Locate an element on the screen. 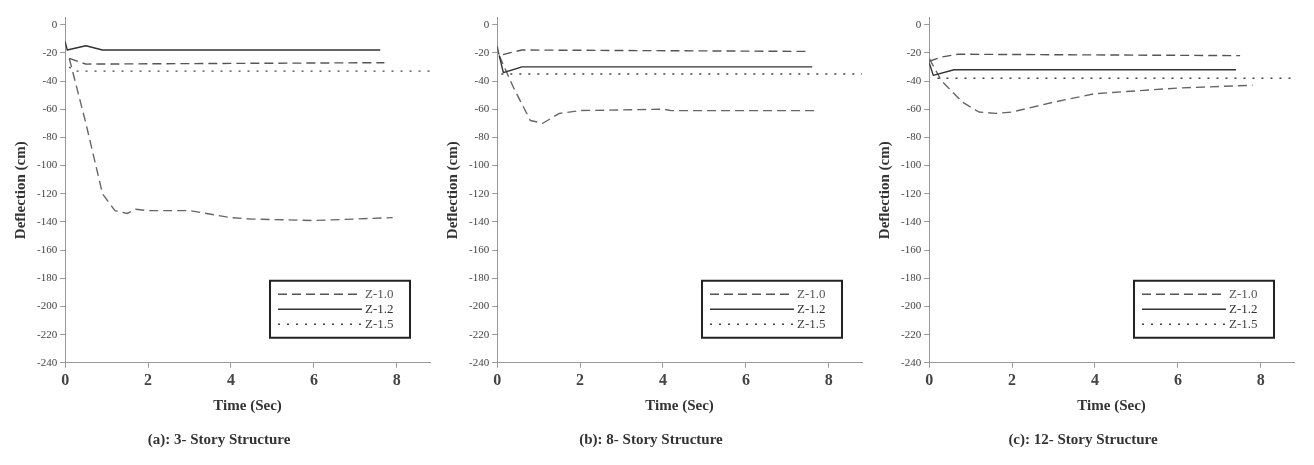  text: (b): 8- Story Structure is located at coordinates (651, 439).